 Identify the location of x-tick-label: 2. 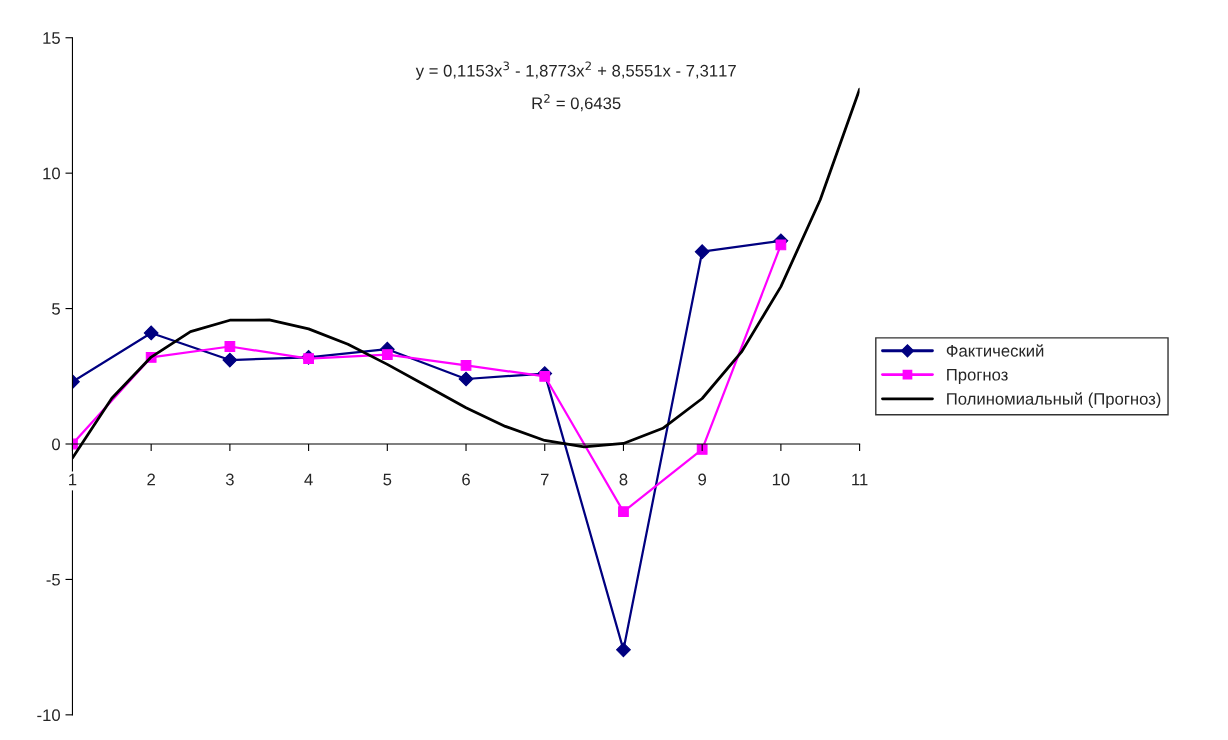
(151, 479).